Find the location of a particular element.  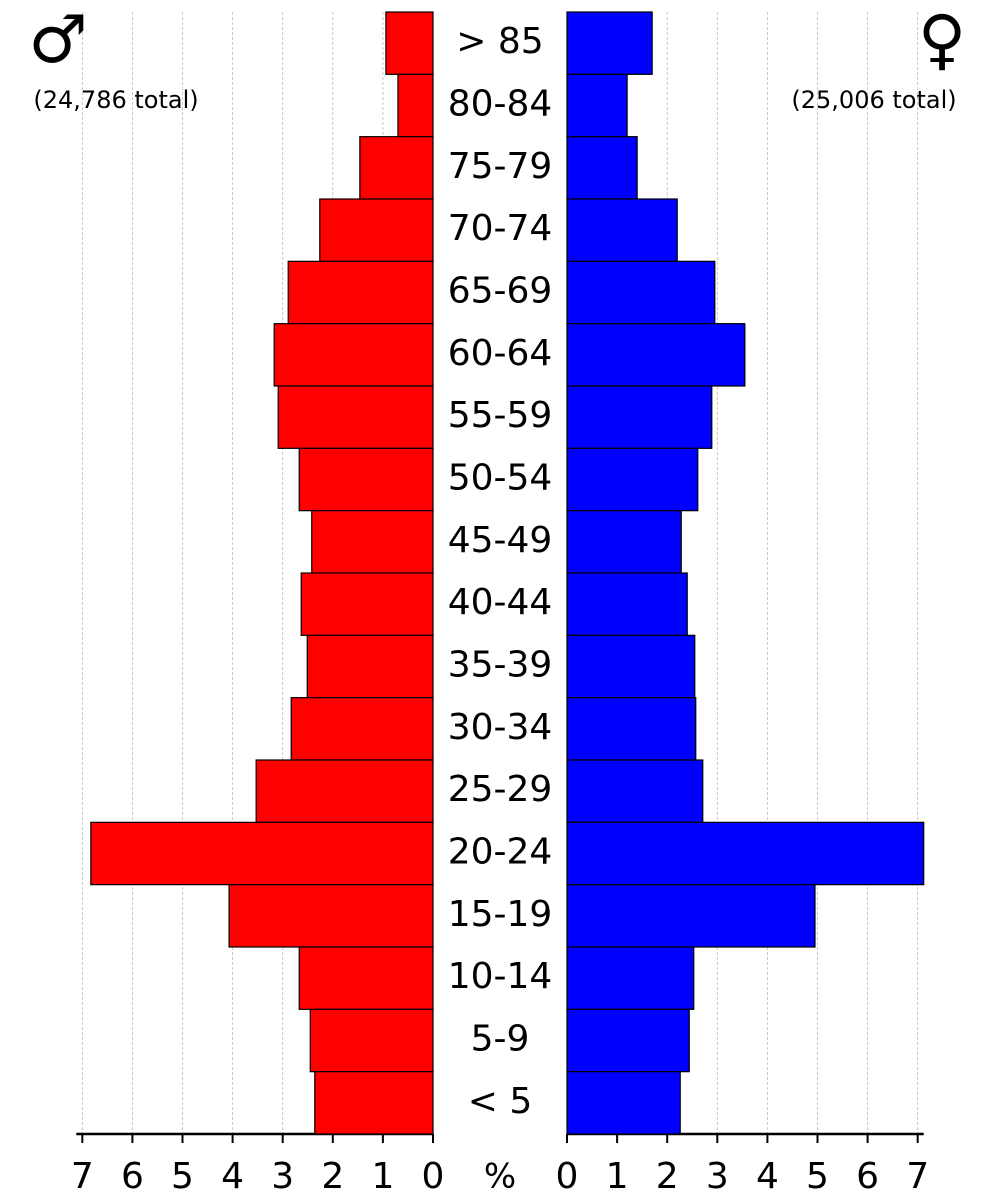

category-label: 35-39 is located at coordinates (500, 665).